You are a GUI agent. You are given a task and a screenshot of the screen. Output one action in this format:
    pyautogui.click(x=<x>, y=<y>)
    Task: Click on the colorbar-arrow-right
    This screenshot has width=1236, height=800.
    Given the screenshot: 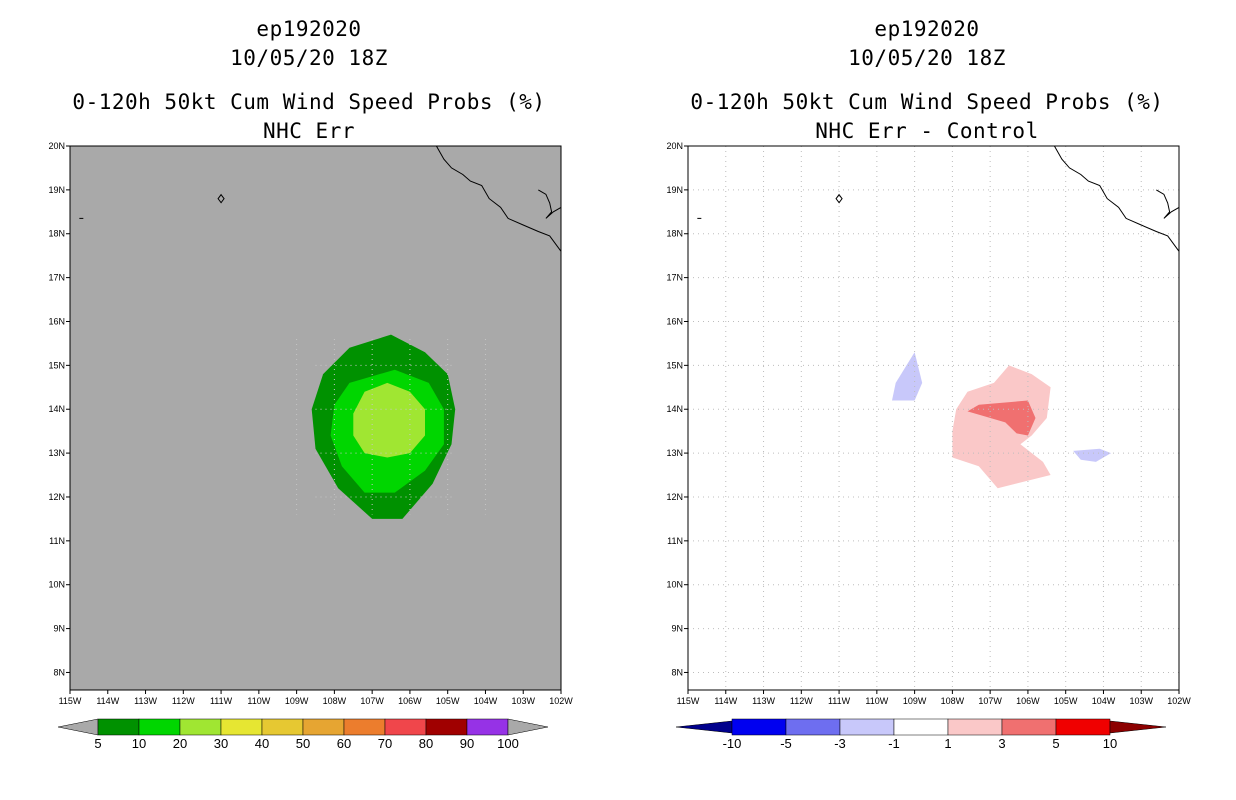 What is the action you would take?
    pyautogui.click(x=528, y=727)
    